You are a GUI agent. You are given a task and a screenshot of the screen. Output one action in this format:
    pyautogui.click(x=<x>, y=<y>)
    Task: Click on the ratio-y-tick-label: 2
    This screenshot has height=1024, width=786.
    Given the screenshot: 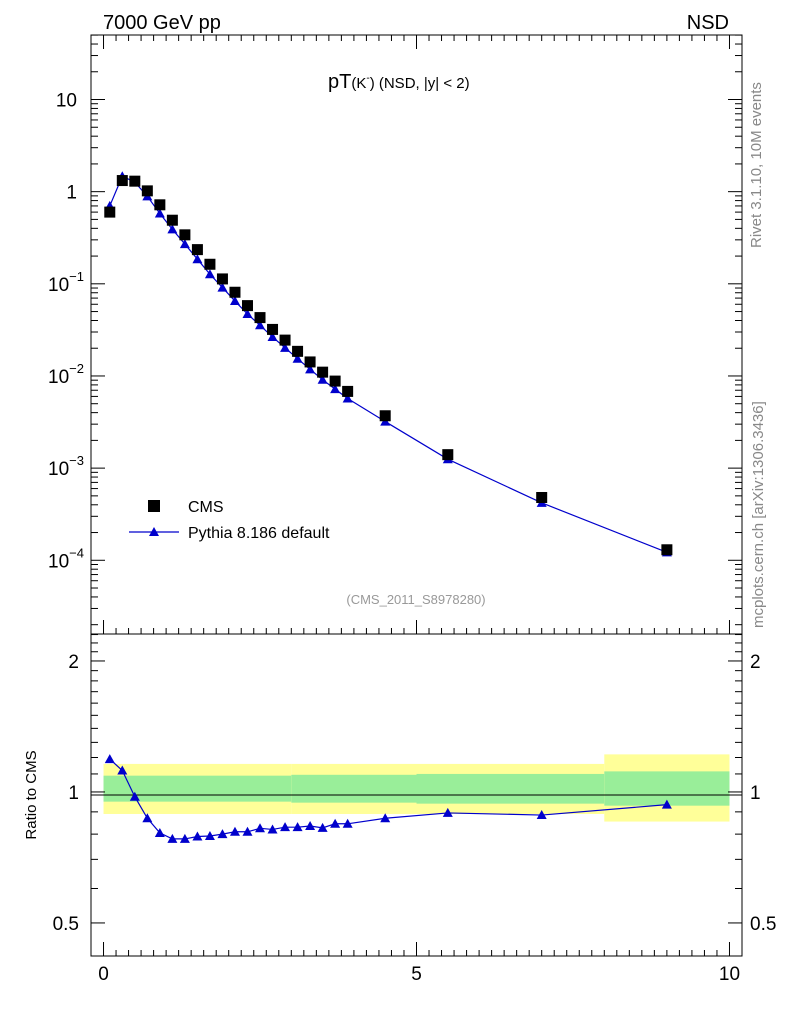 What is the action you would take?
    pyautogui.click(x=73, y=662)
    